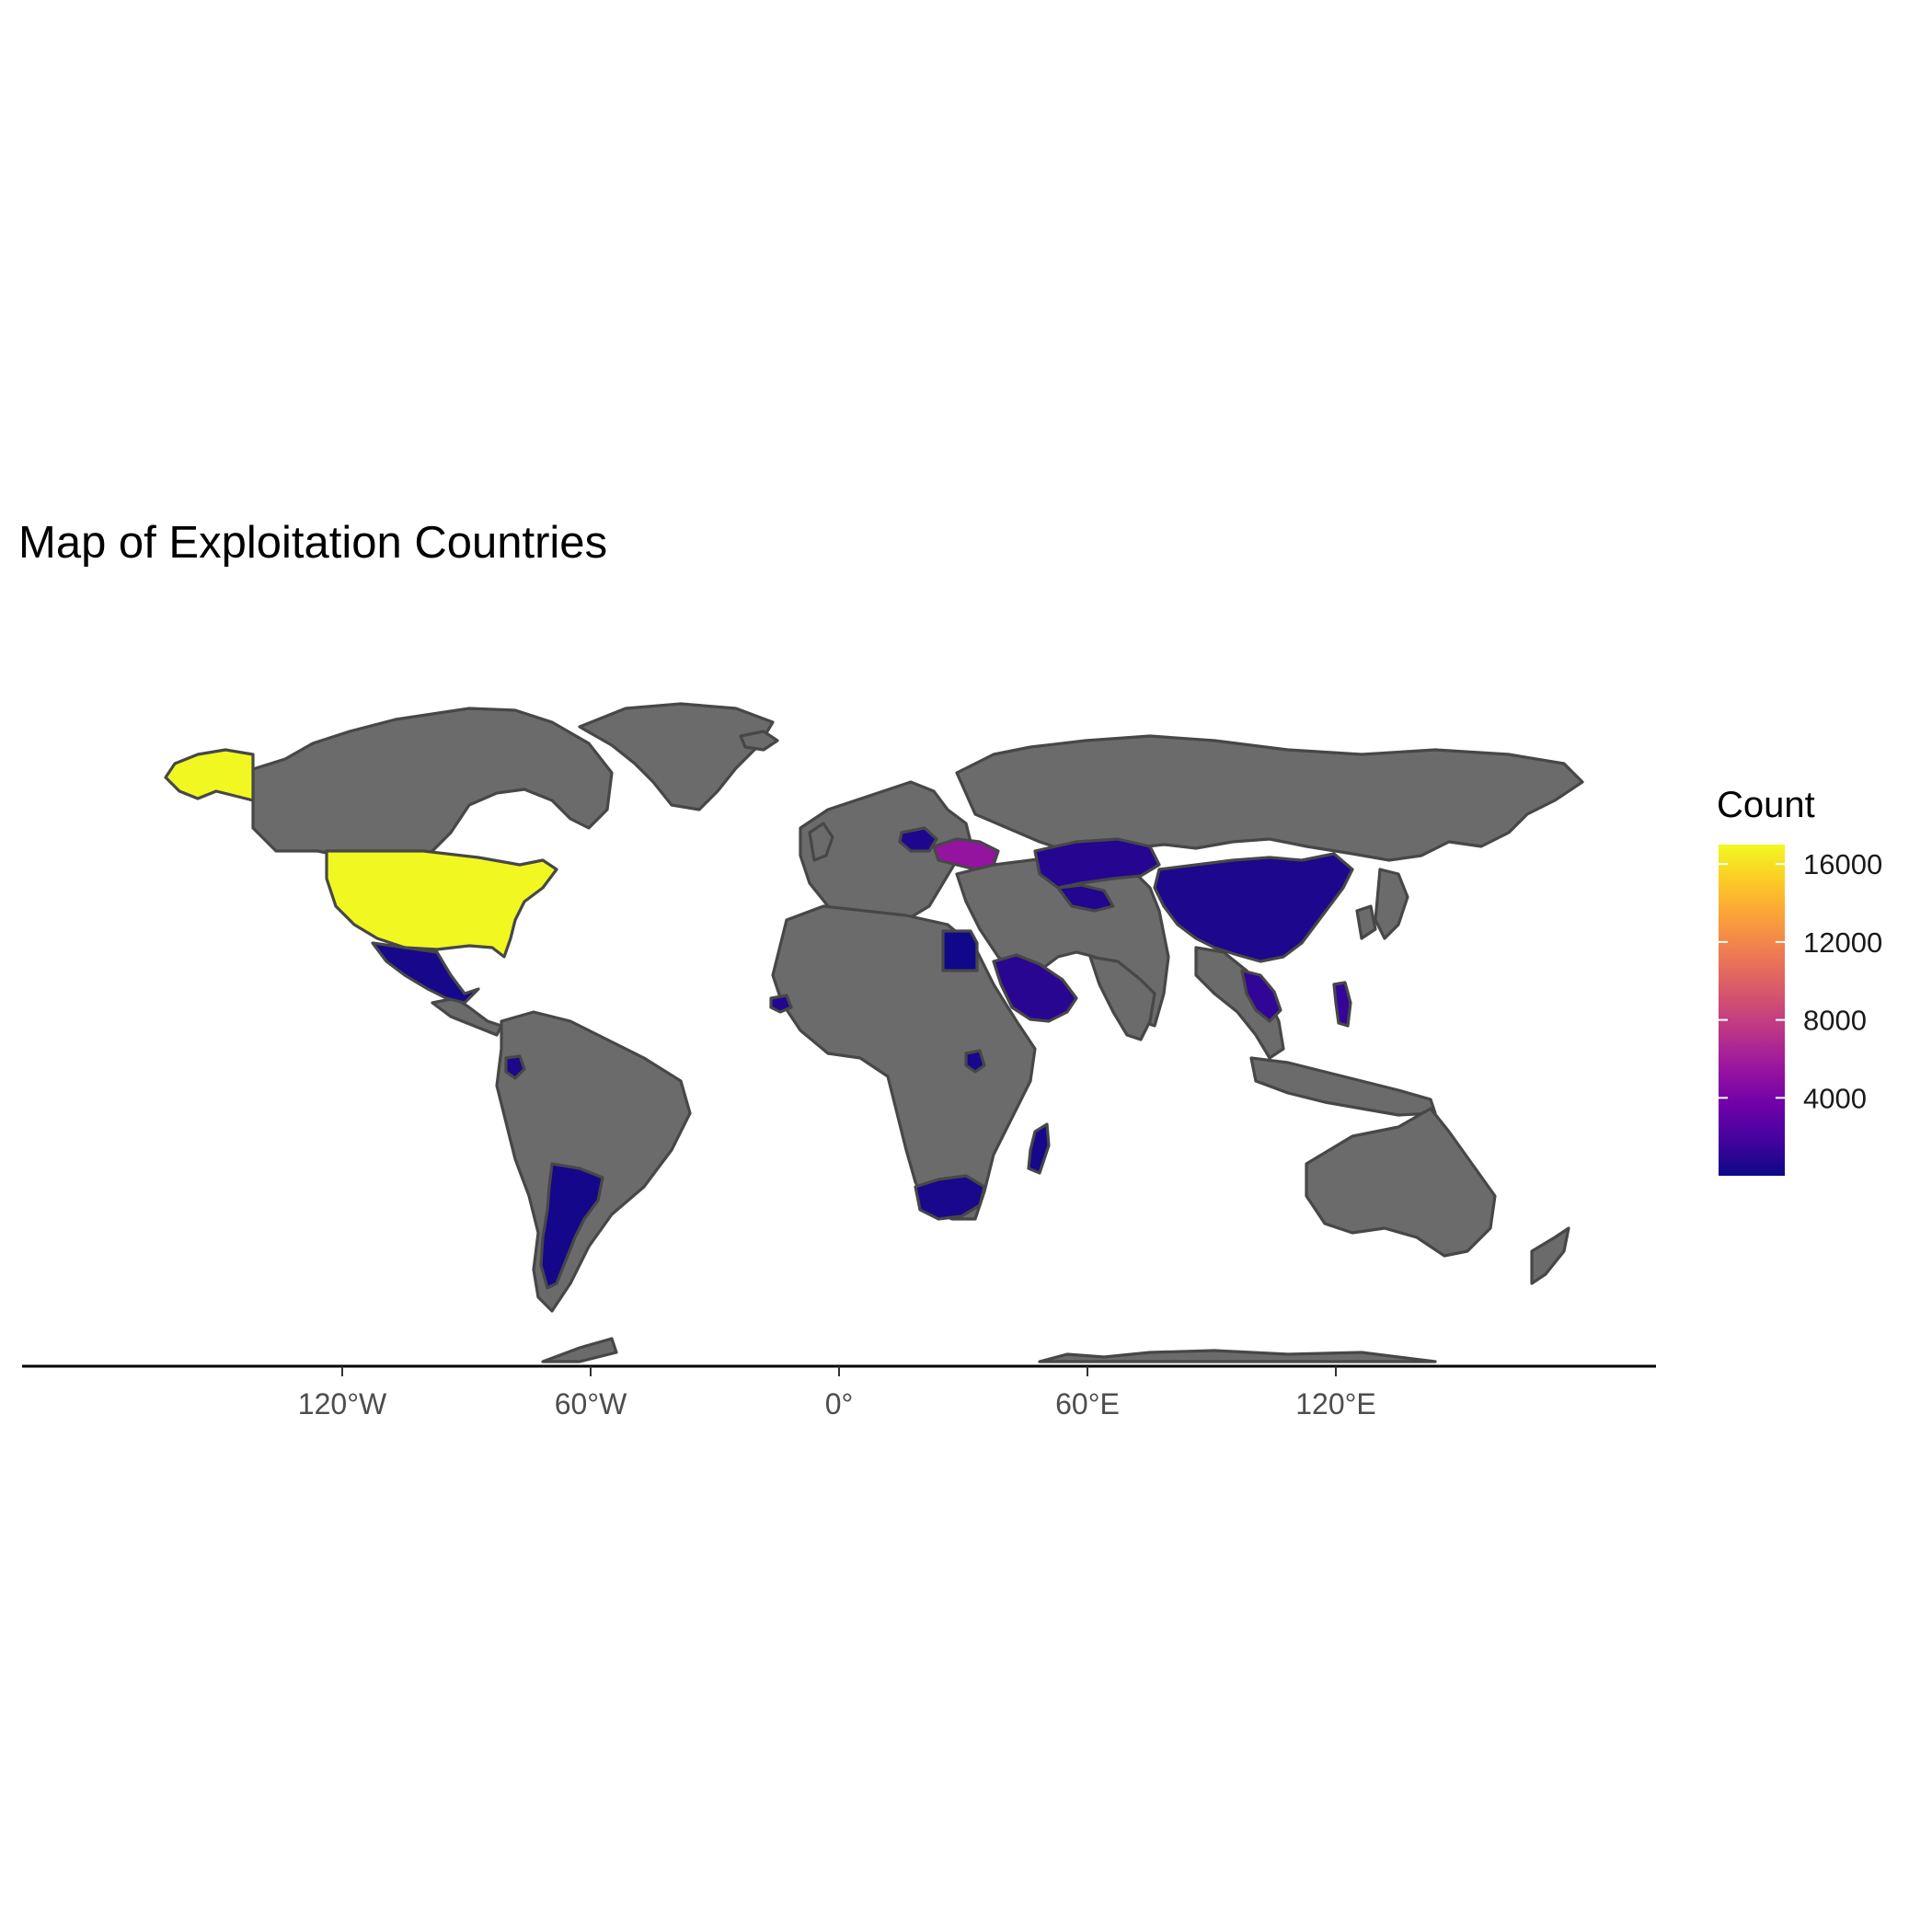 This screenshot has height=1932, width=1932. Describe the element at coordinates (1366, 922) in the screenshot. I see `country-korea` at that location.